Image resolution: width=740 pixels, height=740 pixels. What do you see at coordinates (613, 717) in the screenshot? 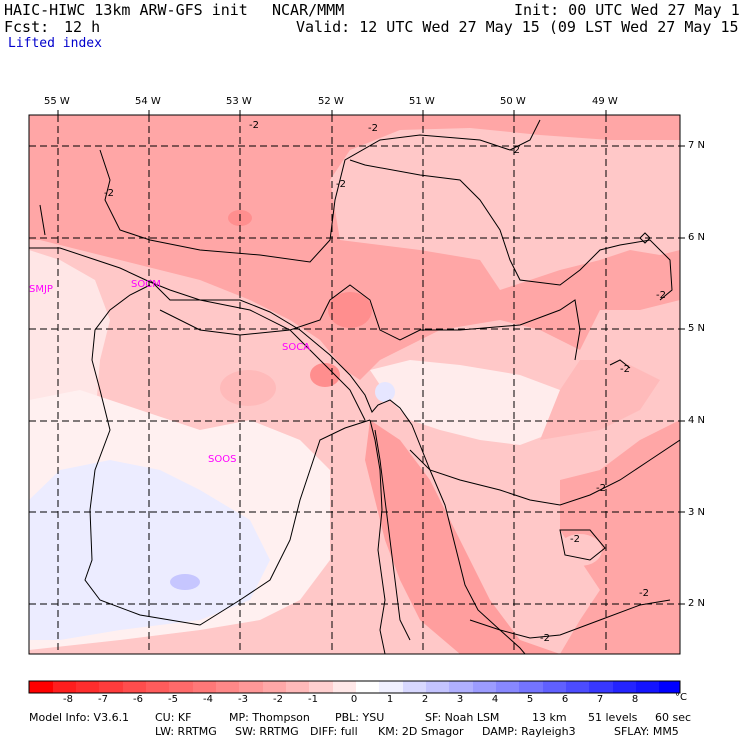
I see `model-levels: 51 levels` at bounding box center [613, 717].